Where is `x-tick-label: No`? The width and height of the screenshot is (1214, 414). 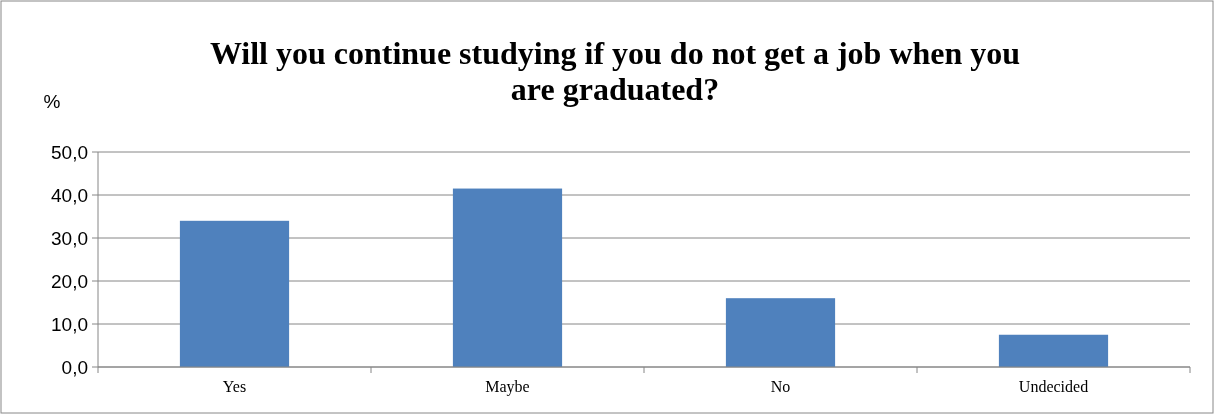 x-tick-label: No is located at coordinates (780, 386).